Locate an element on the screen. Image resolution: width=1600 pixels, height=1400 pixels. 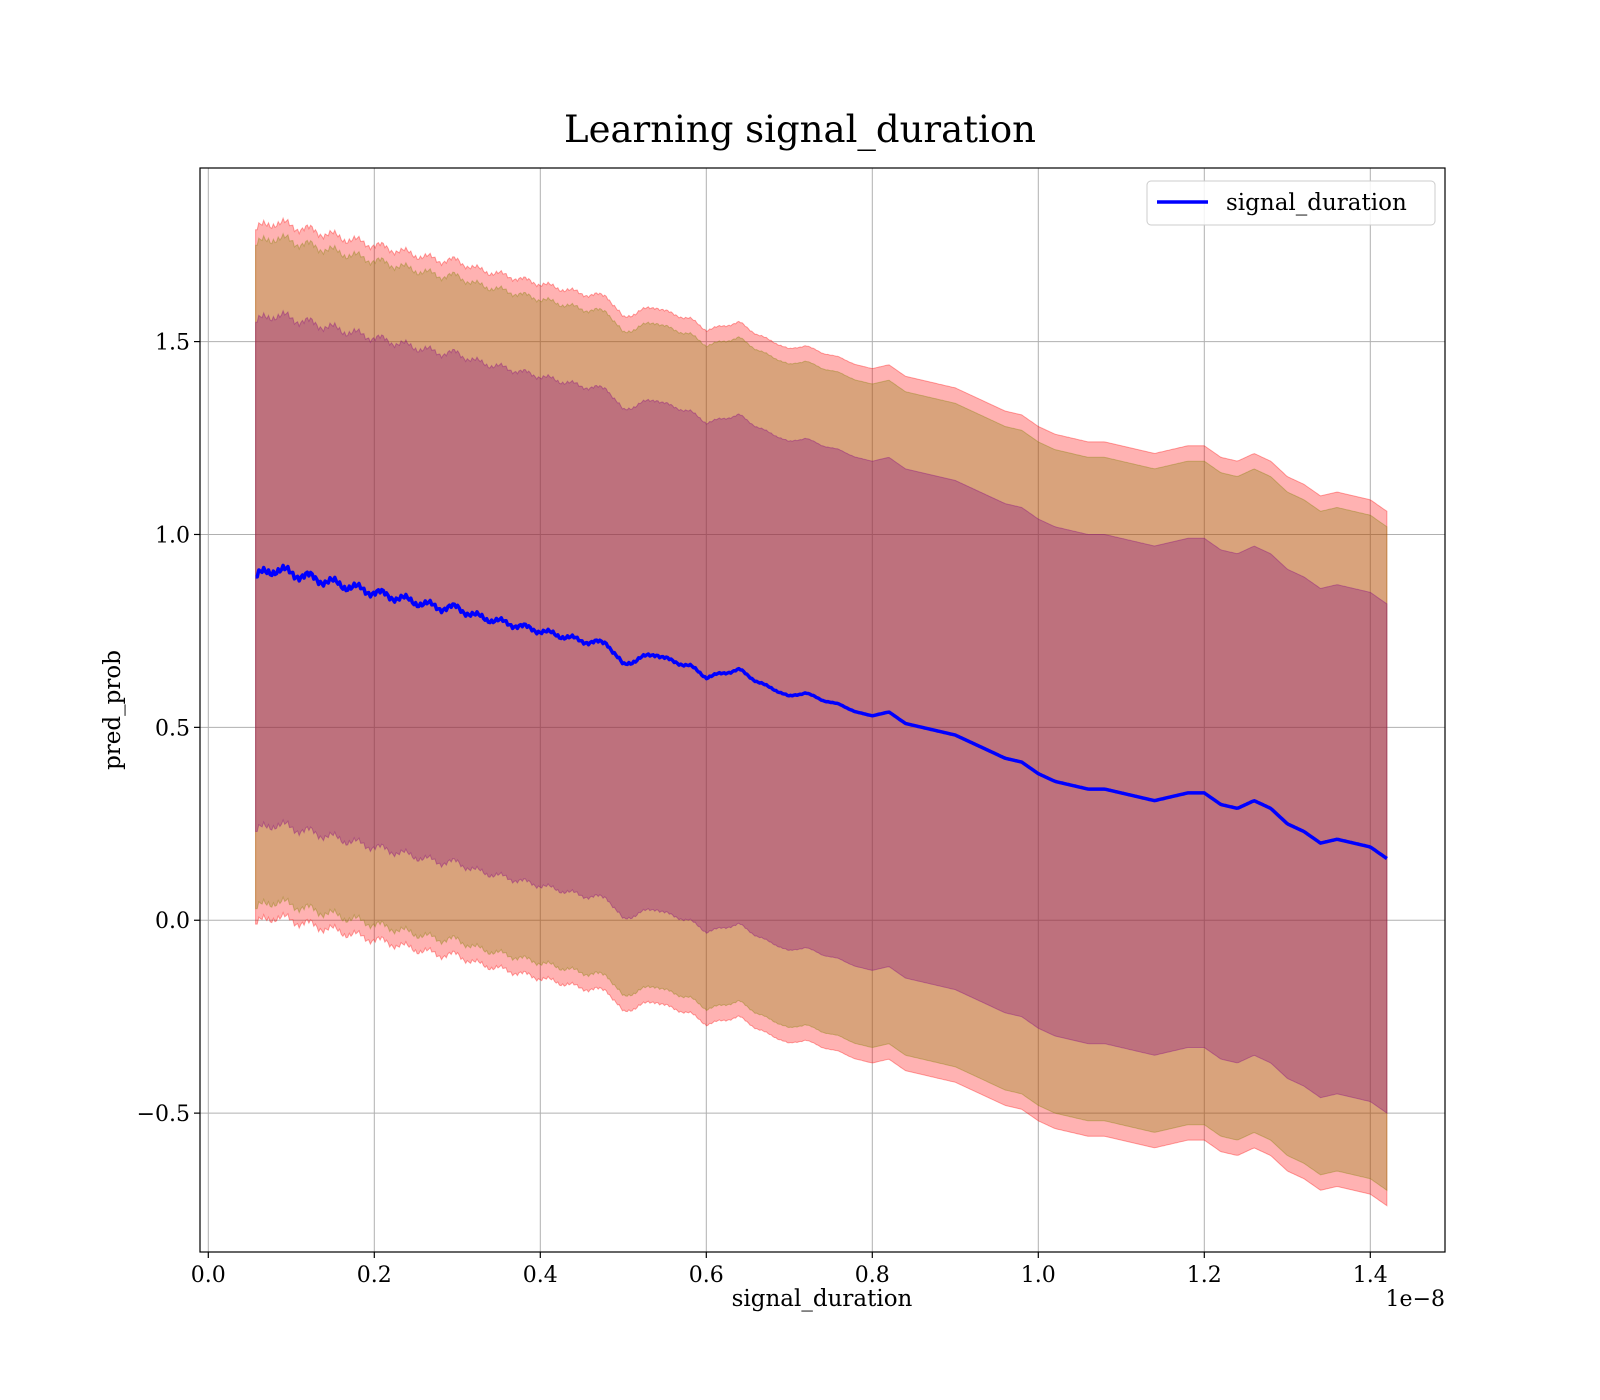
y-tick-label: 1.0 is located at coordinates (172, 535).